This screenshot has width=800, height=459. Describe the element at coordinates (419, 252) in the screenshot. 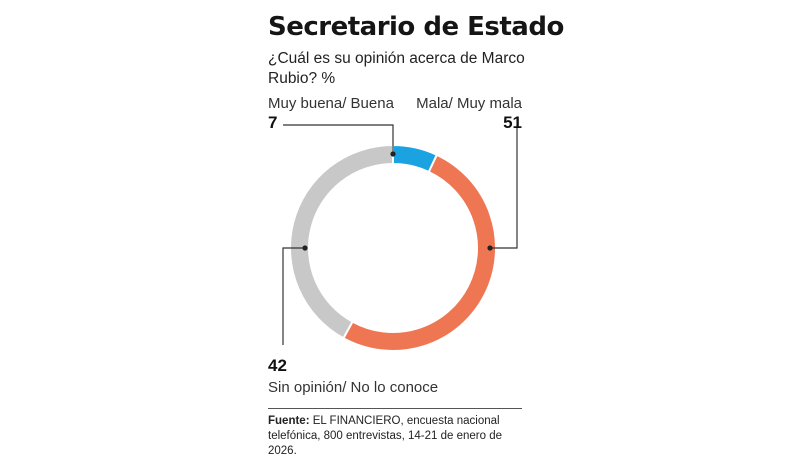

I see `donut-slice-bad` at that location.